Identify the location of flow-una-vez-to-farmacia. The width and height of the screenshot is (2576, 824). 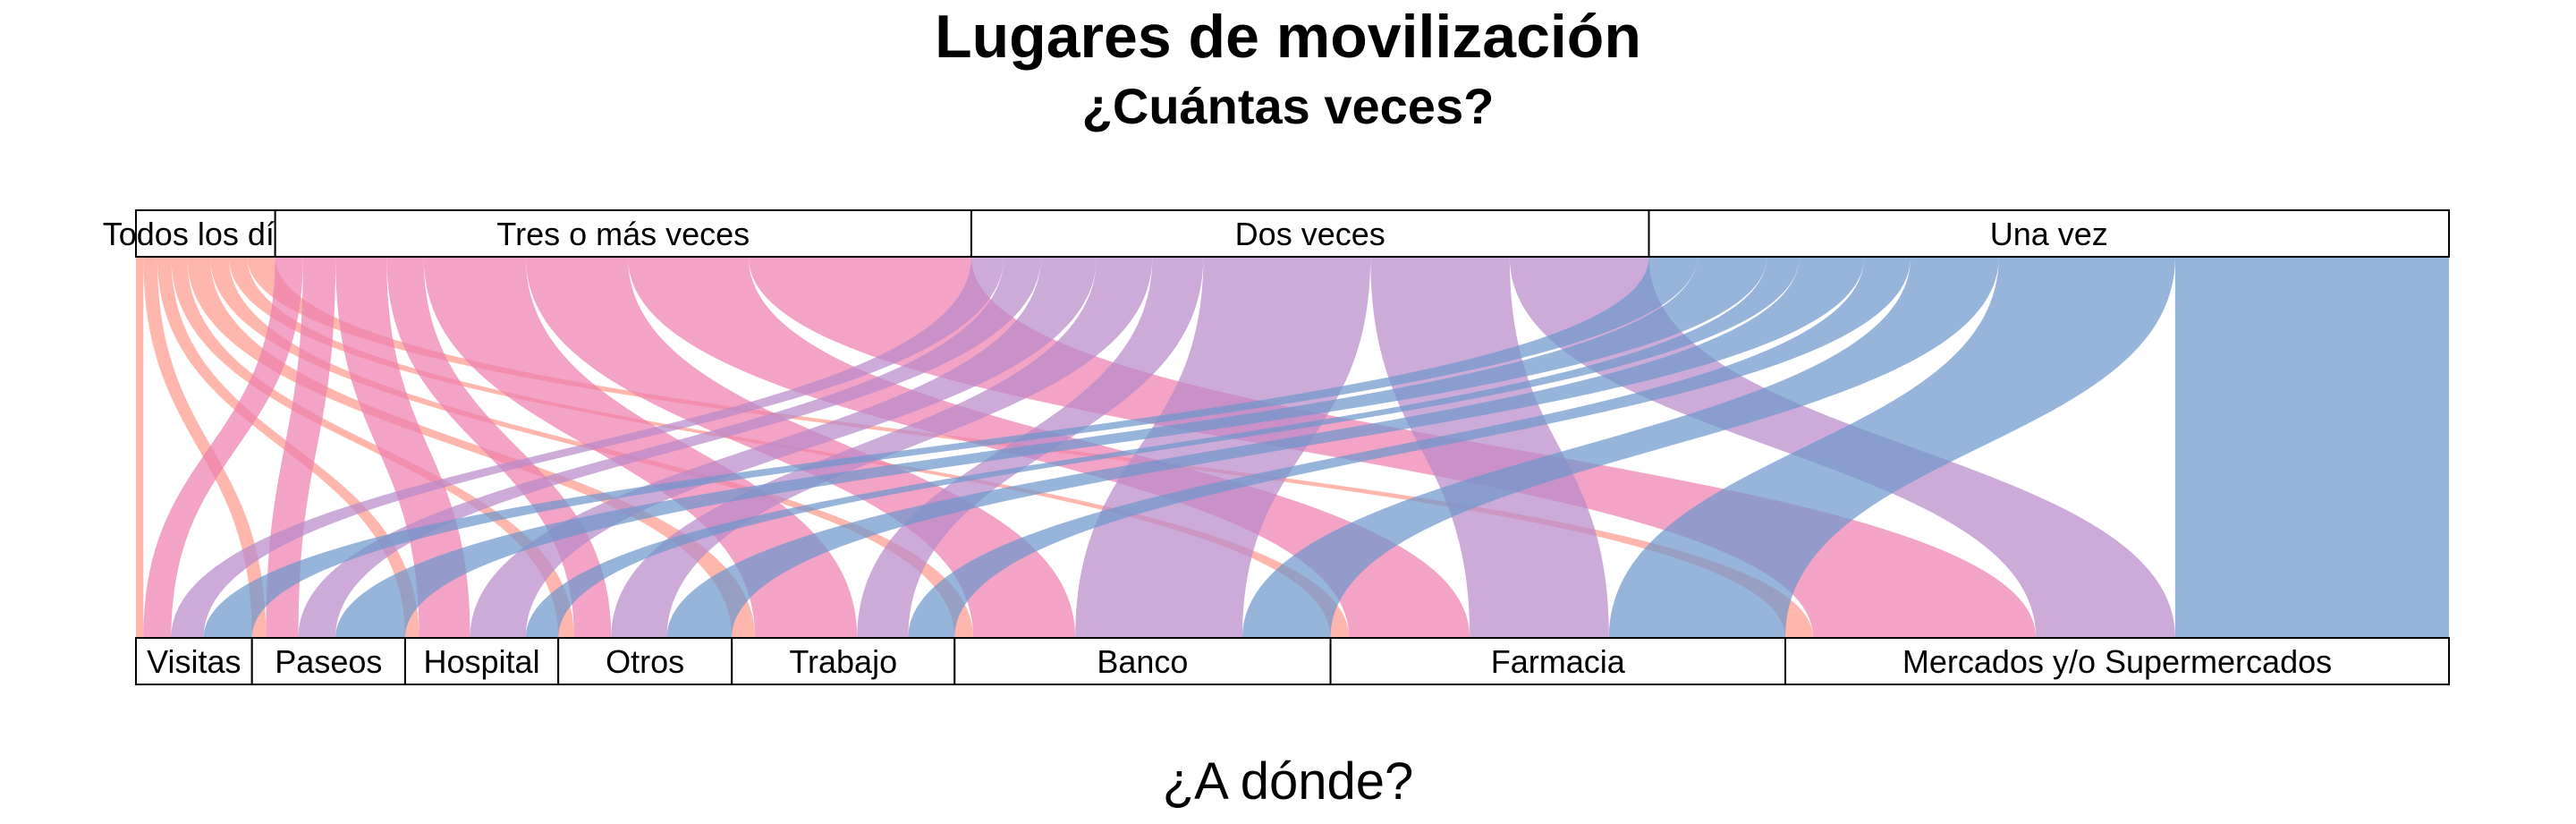
(1891, 447).